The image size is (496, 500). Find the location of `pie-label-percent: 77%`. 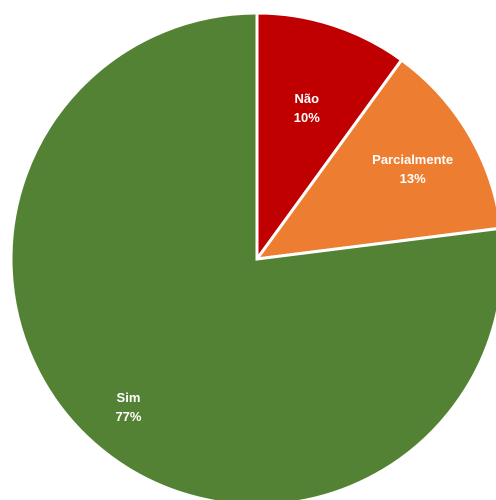

pie-label-percent: 77% is located at coordinates (128, 416).